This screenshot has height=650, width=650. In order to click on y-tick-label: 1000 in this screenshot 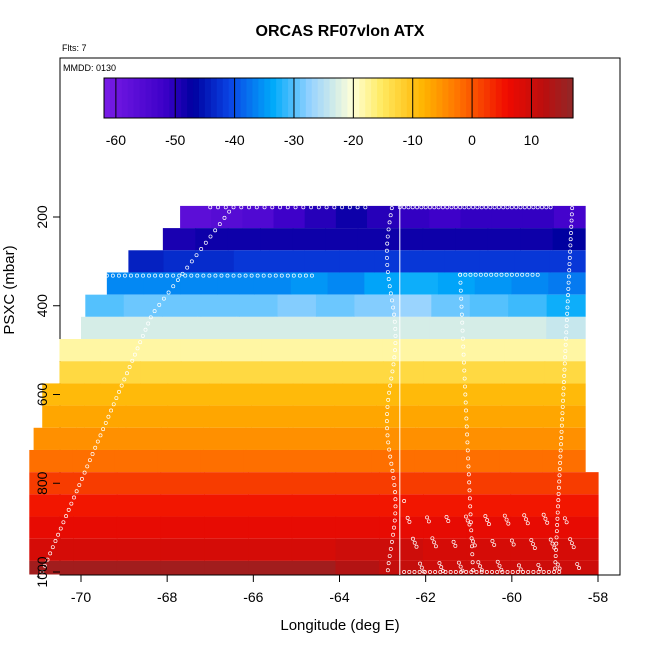, I will do `click(42, 571)`.